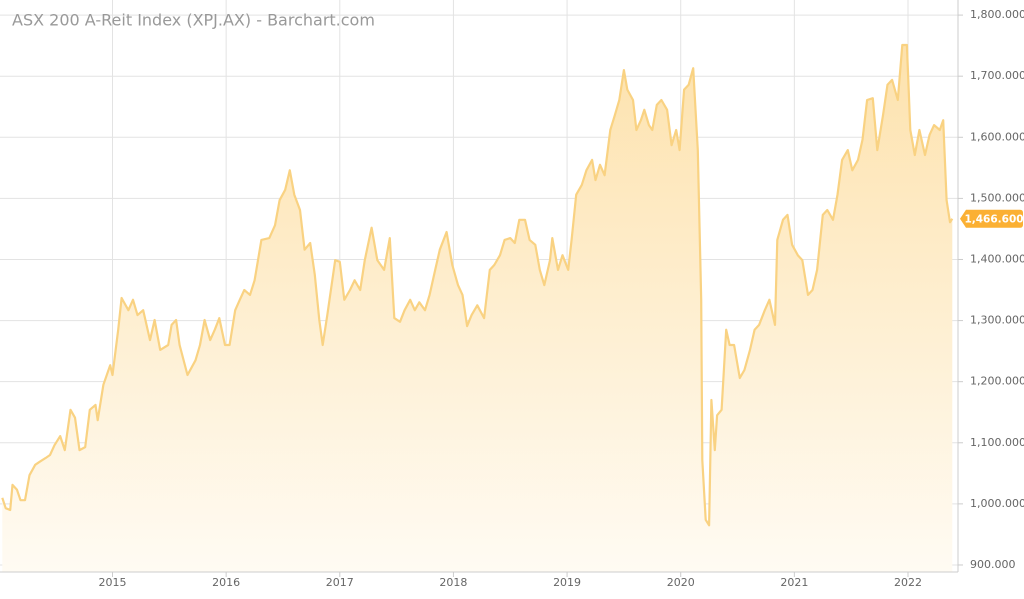  What do you see at coordinates (794, 582) in the screenshot?
I see `x-tick-label: 2021` at bounding box center [794, 582].